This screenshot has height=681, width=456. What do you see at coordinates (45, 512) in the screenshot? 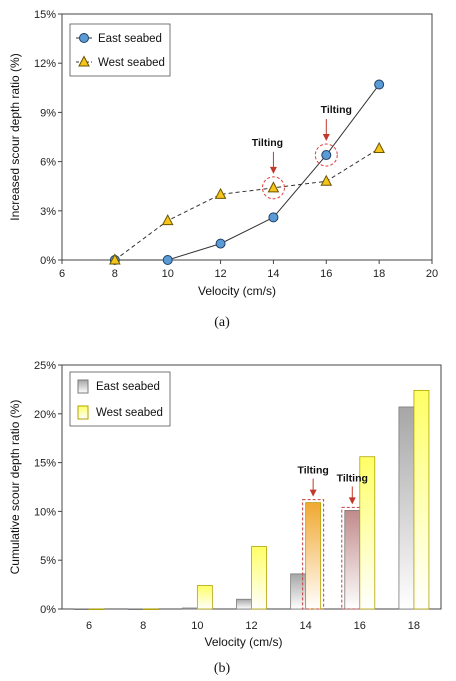
I see `y-tick-label-b: 10%` at bounding box center [45, 512].